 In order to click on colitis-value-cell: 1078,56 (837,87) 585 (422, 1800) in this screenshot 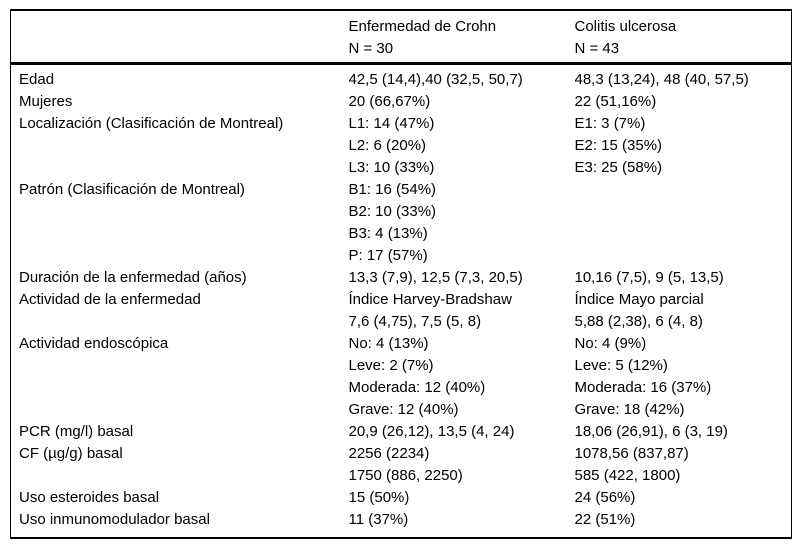, I will do `click(631, 464)`.